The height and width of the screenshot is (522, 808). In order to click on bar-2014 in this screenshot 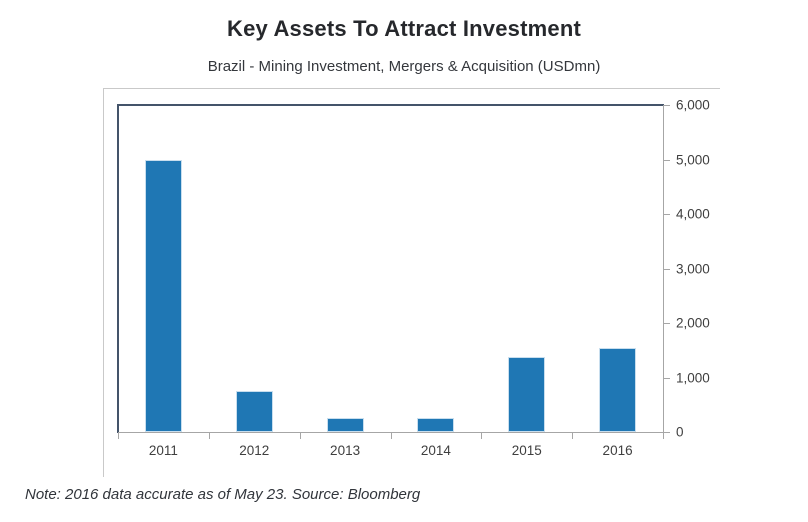, I will do `click(436, 424)`.